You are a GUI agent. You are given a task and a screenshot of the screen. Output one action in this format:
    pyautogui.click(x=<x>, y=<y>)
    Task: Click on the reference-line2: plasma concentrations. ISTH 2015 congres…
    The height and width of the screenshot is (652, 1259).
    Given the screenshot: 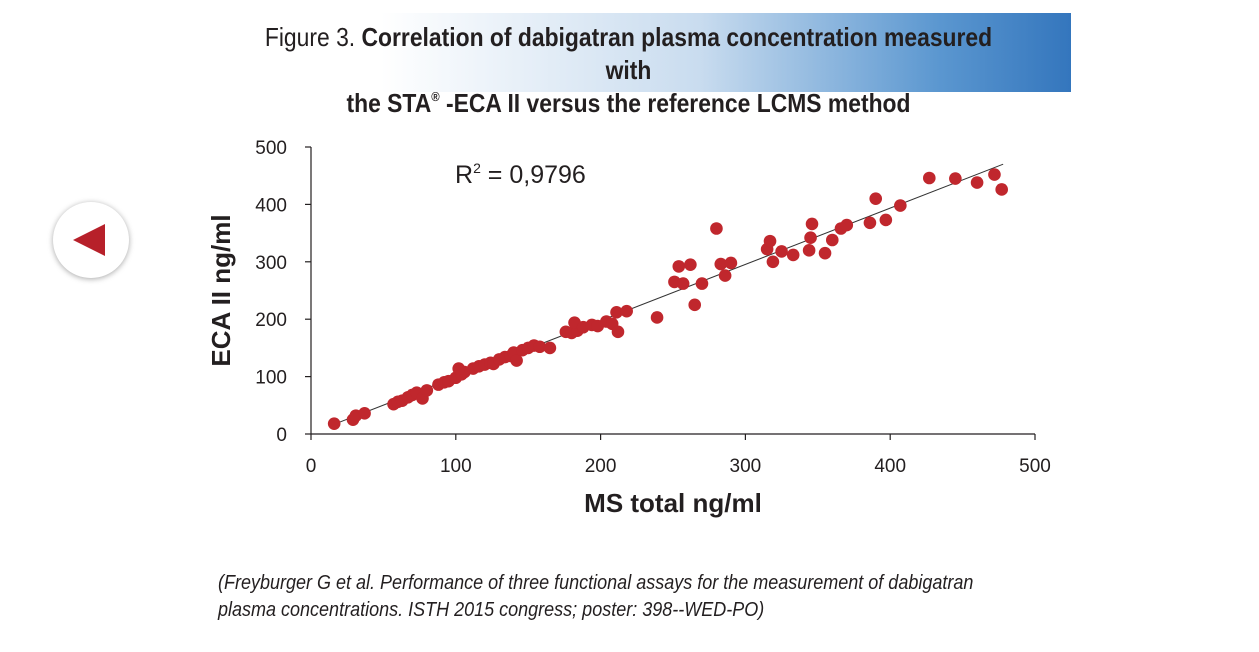 What is the action you would take?
    pyautogui.click(x=491, y=610)
    